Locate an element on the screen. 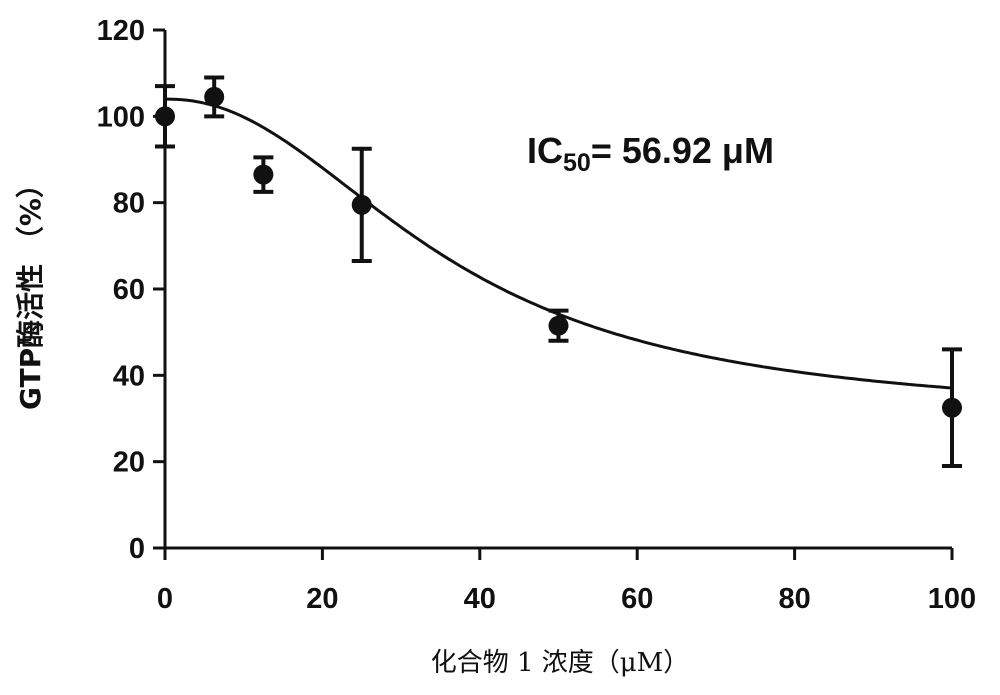 This screenshot has width=1000, height=695. x-axis-label: 化合物 1 浓度（μM） is located at coordinates (560, 663).